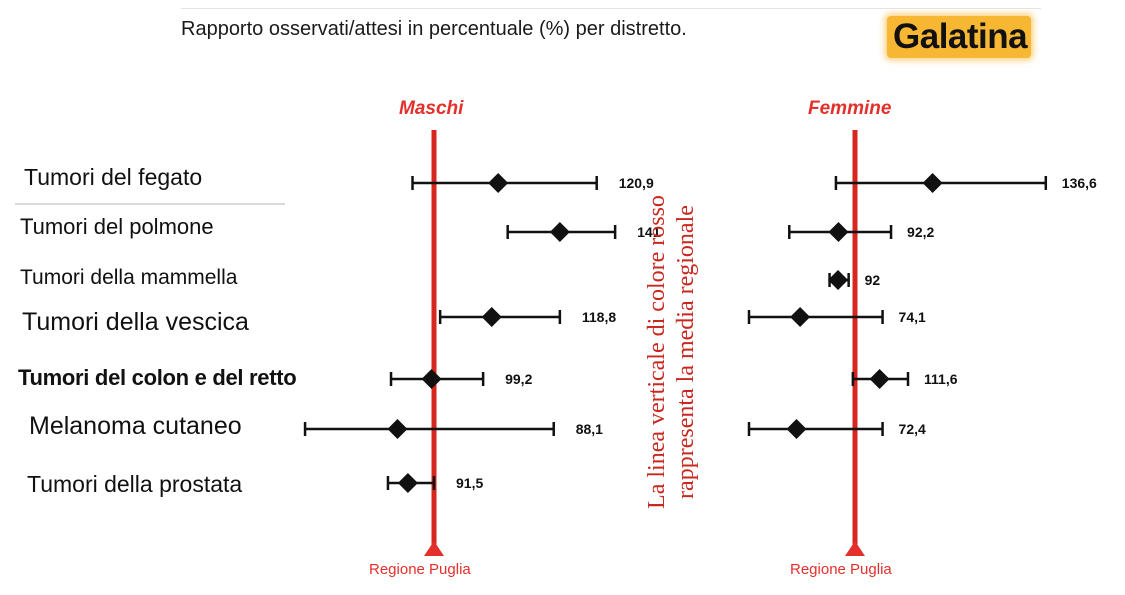  What do you see at coordinates (589, 429) in the screenshot?
I see `data-label-maschi-5: 88,1` at bounding box center [589, 429].